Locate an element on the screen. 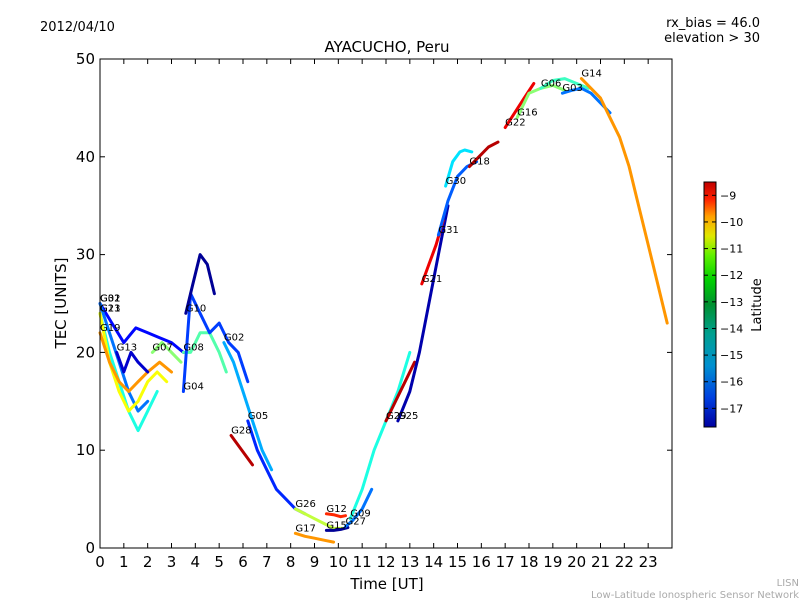  series-line-g19 is located at coordinates (135, 362).